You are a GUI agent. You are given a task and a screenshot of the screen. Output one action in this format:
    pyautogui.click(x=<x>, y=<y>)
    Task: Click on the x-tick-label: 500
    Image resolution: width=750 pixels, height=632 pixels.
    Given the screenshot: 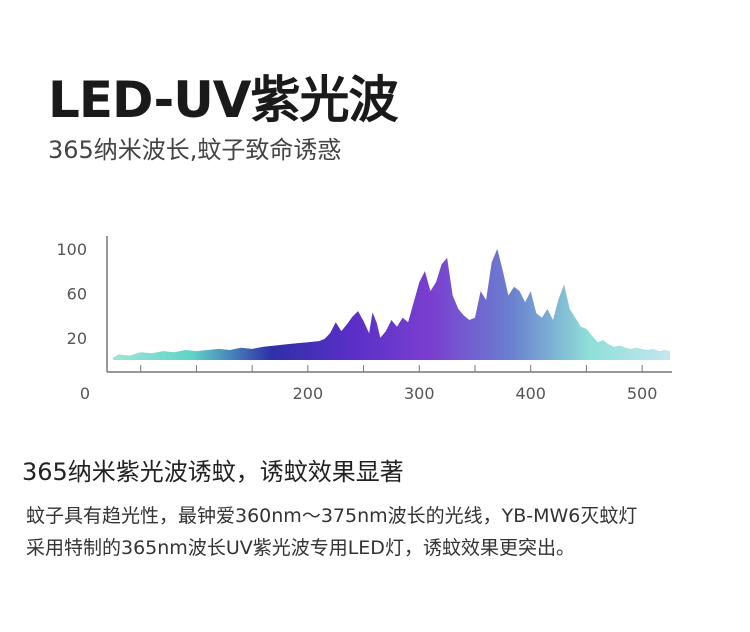 What is the action you would take?
    pyautogui.click(x=642, y=393)
    